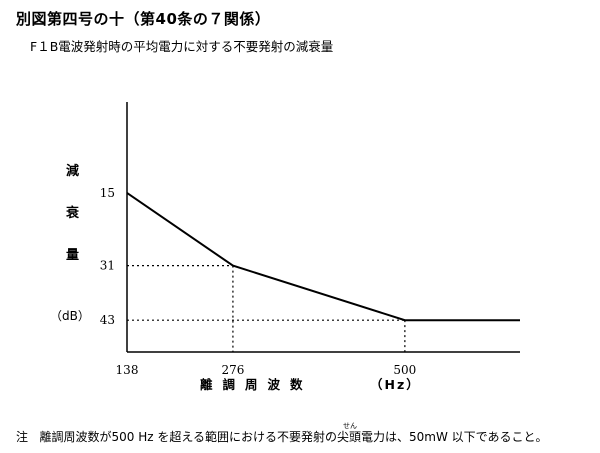 The image size is (600, 453). Describe the element at coordinates (404, 370) in the screenshot. I see `x-tick-label-3: 500` at that location.